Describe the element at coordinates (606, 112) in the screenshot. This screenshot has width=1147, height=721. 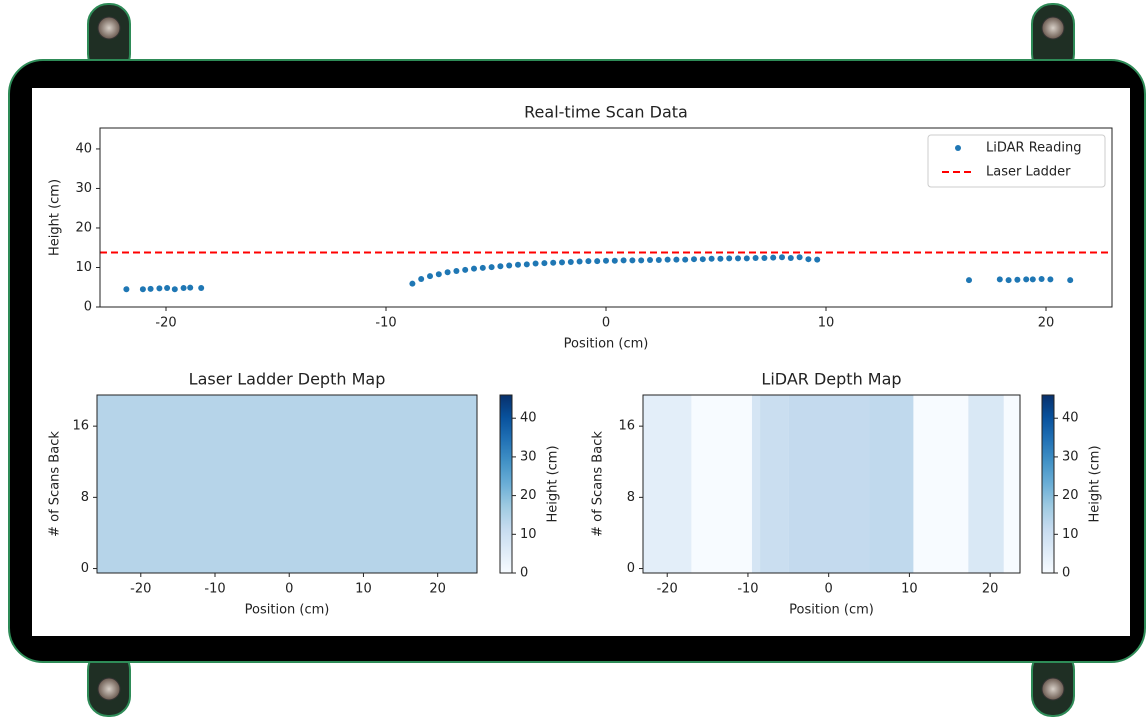
I see `chart-title: Real-time Scan Data` at that location.